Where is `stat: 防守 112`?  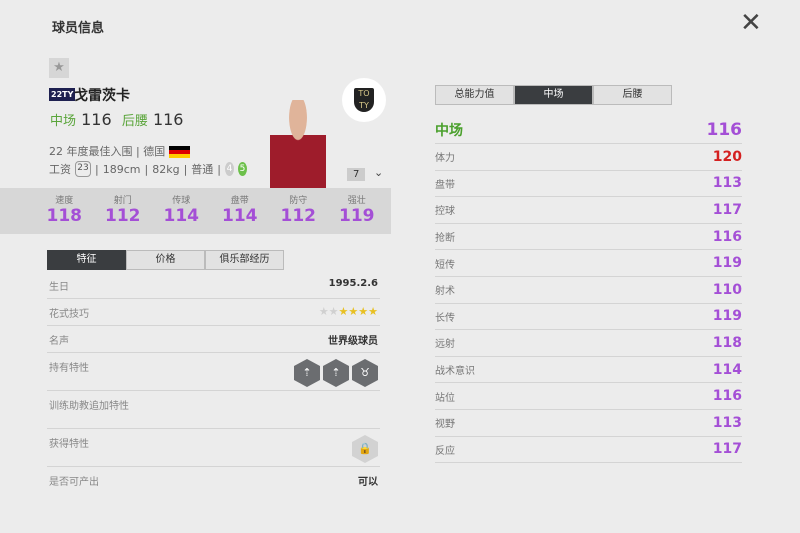 stat: 防守 112 is located at coordinates (298, 211).